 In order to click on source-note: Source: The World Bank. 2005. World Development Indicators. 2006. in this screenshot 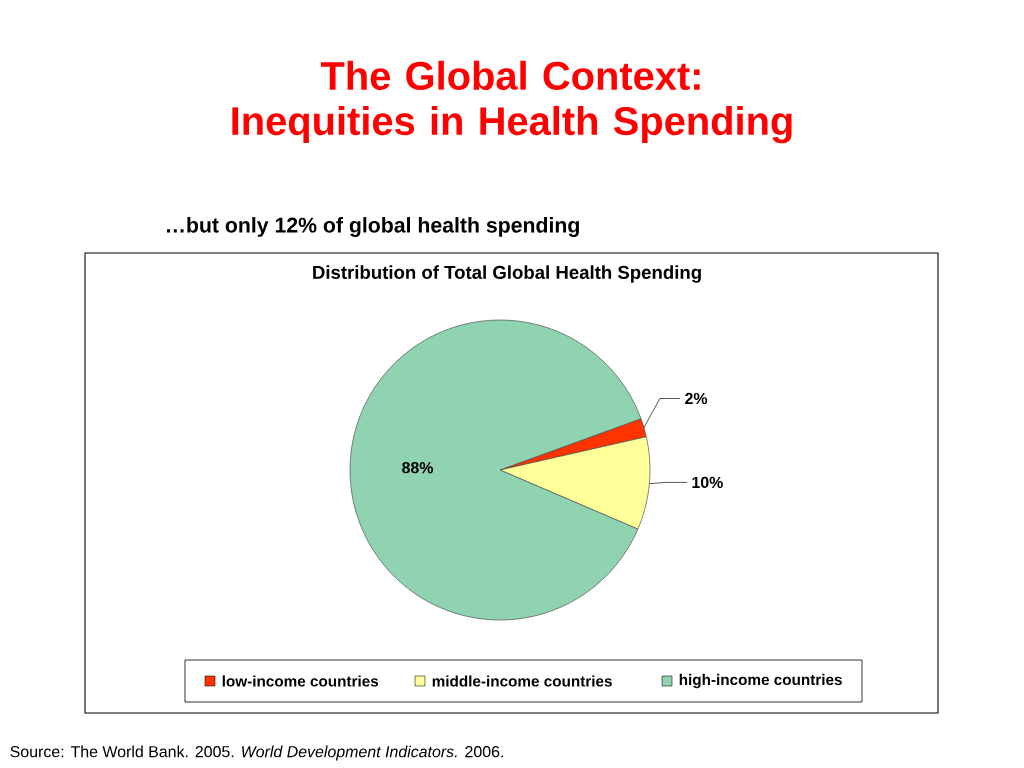, I will do `click(256, 753)`.